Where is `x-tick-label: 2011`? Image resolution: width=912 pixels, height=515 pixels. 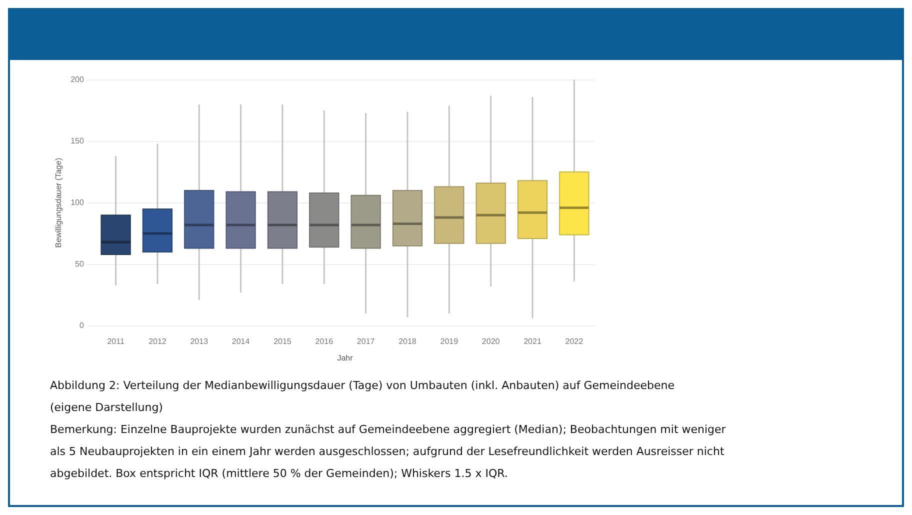 x-tick-label: 2011 is located at coordinates (116, 341).